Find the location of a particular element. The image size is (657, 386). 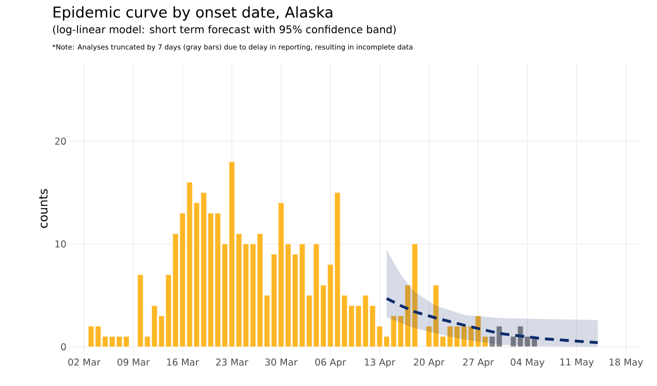

y-tick-label: 10 is located at coordinates (60, 244).